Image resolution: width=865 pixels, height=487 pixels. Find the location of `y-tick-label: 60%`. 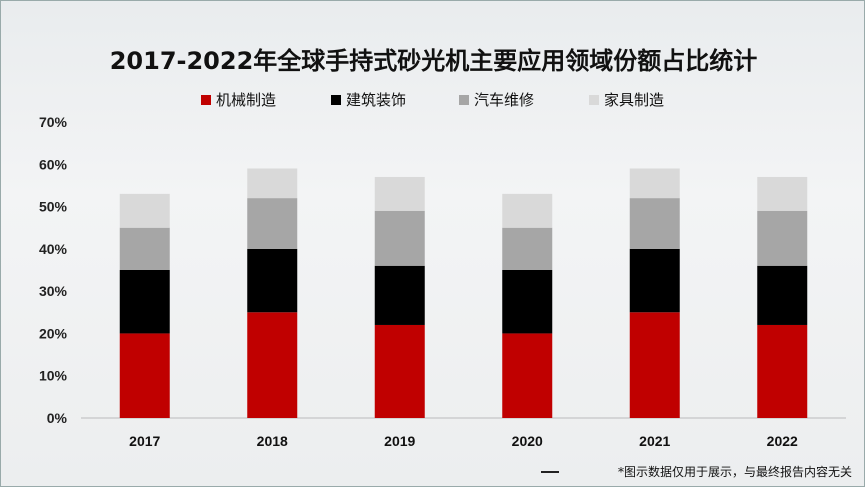

y-tick-label: 60% is located at coordinates (53, 164).